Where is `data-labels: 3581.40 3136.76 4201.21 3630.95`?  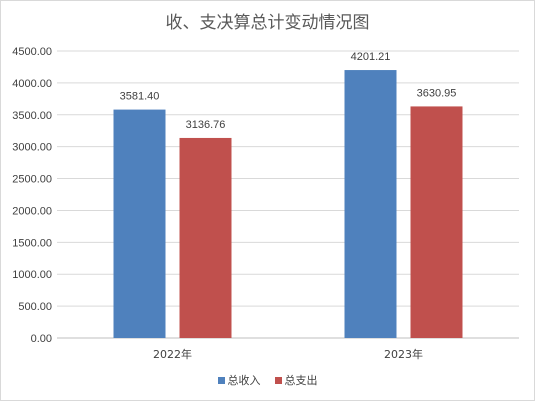
data-labels: 3581.40 3136.76 4201.21 3630.95 is located at coordinates (288, 91).